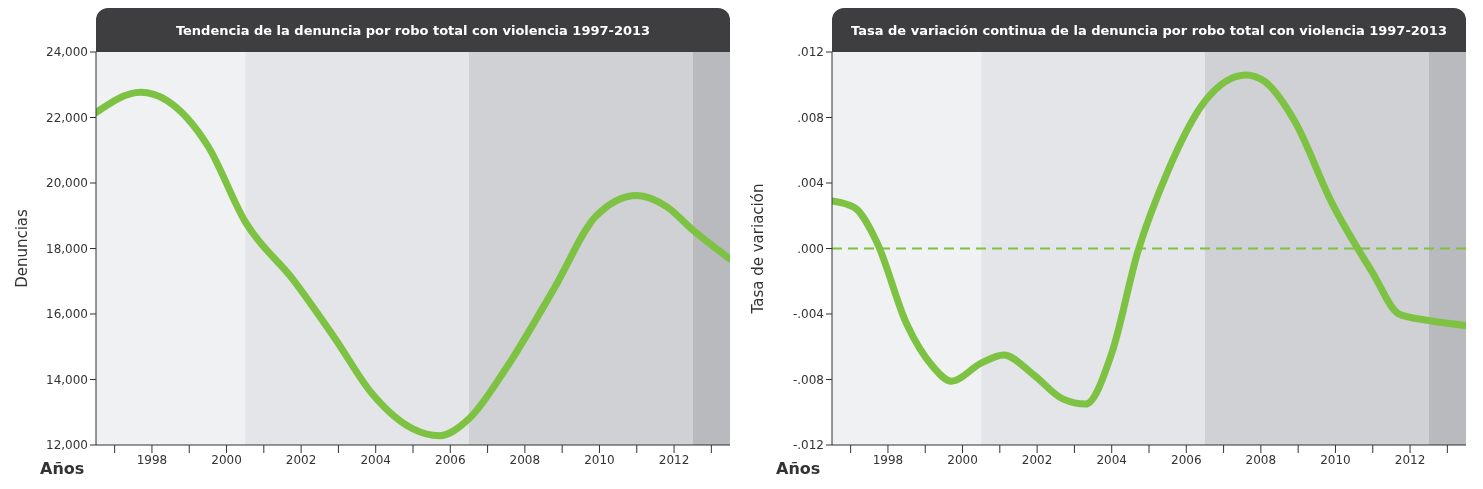  What do you see at coordinates (22, 248) in the screenshot?
I see `y-axis-title: Denuncias` at bounding box center [22, 248].